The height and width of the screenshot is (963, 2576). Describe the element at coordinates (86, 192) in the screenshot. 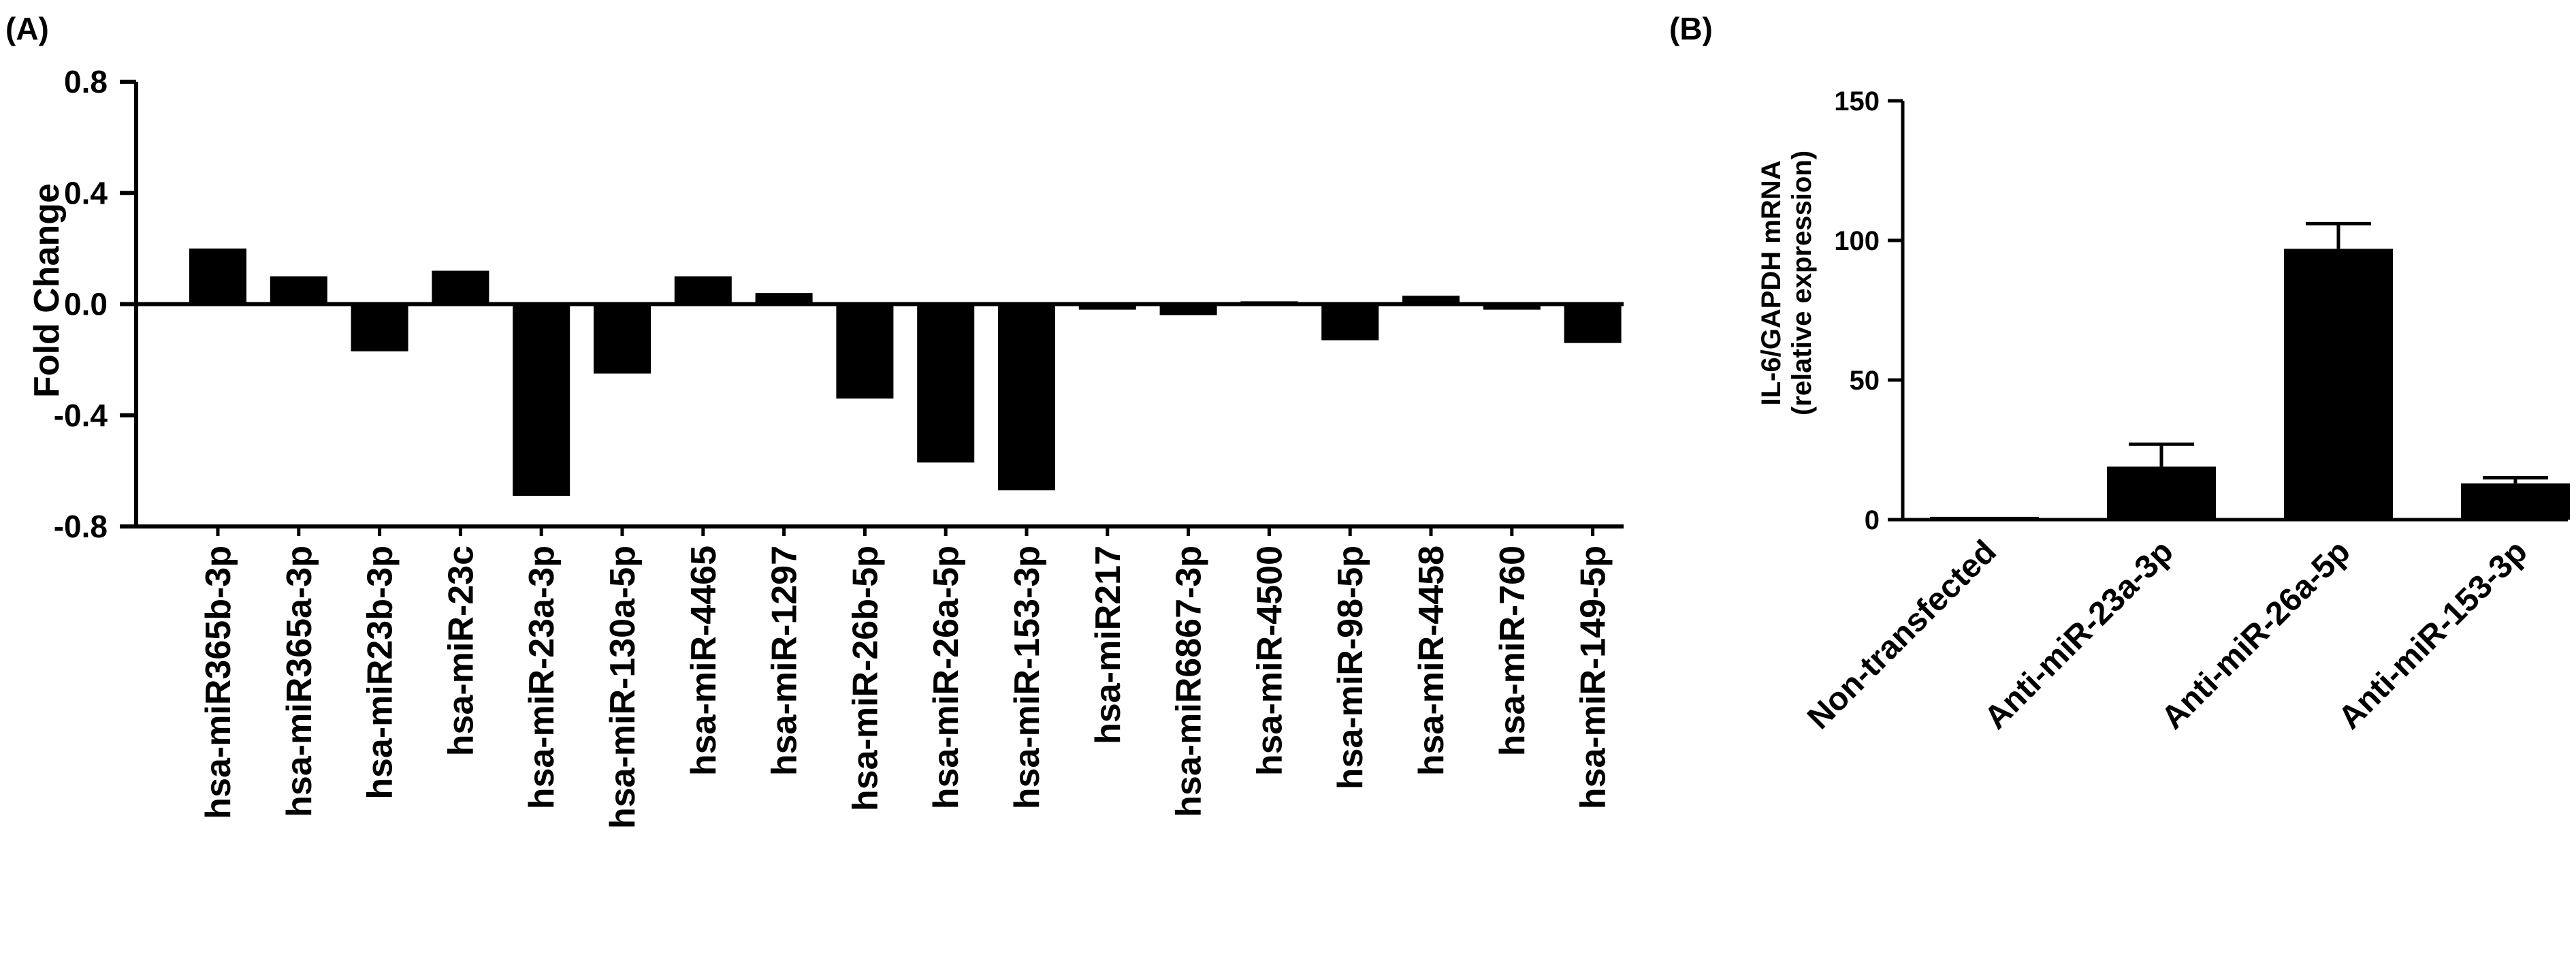

I see `chart-a-y-tick-label: 0.4` at that location.